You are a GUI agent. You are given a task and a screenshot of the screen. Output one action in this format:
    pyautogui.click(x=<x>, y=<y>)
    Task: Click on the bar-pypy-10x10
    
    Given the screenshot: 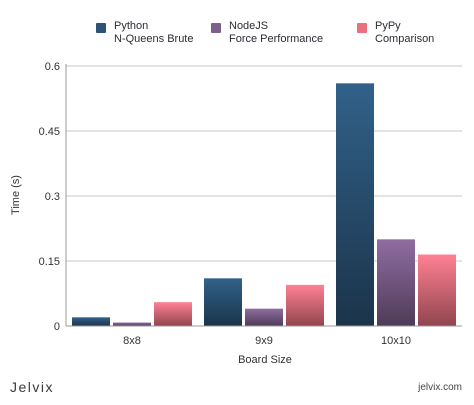 What is the action you would take?
    pyautogui.click(x=437, y=290)
    